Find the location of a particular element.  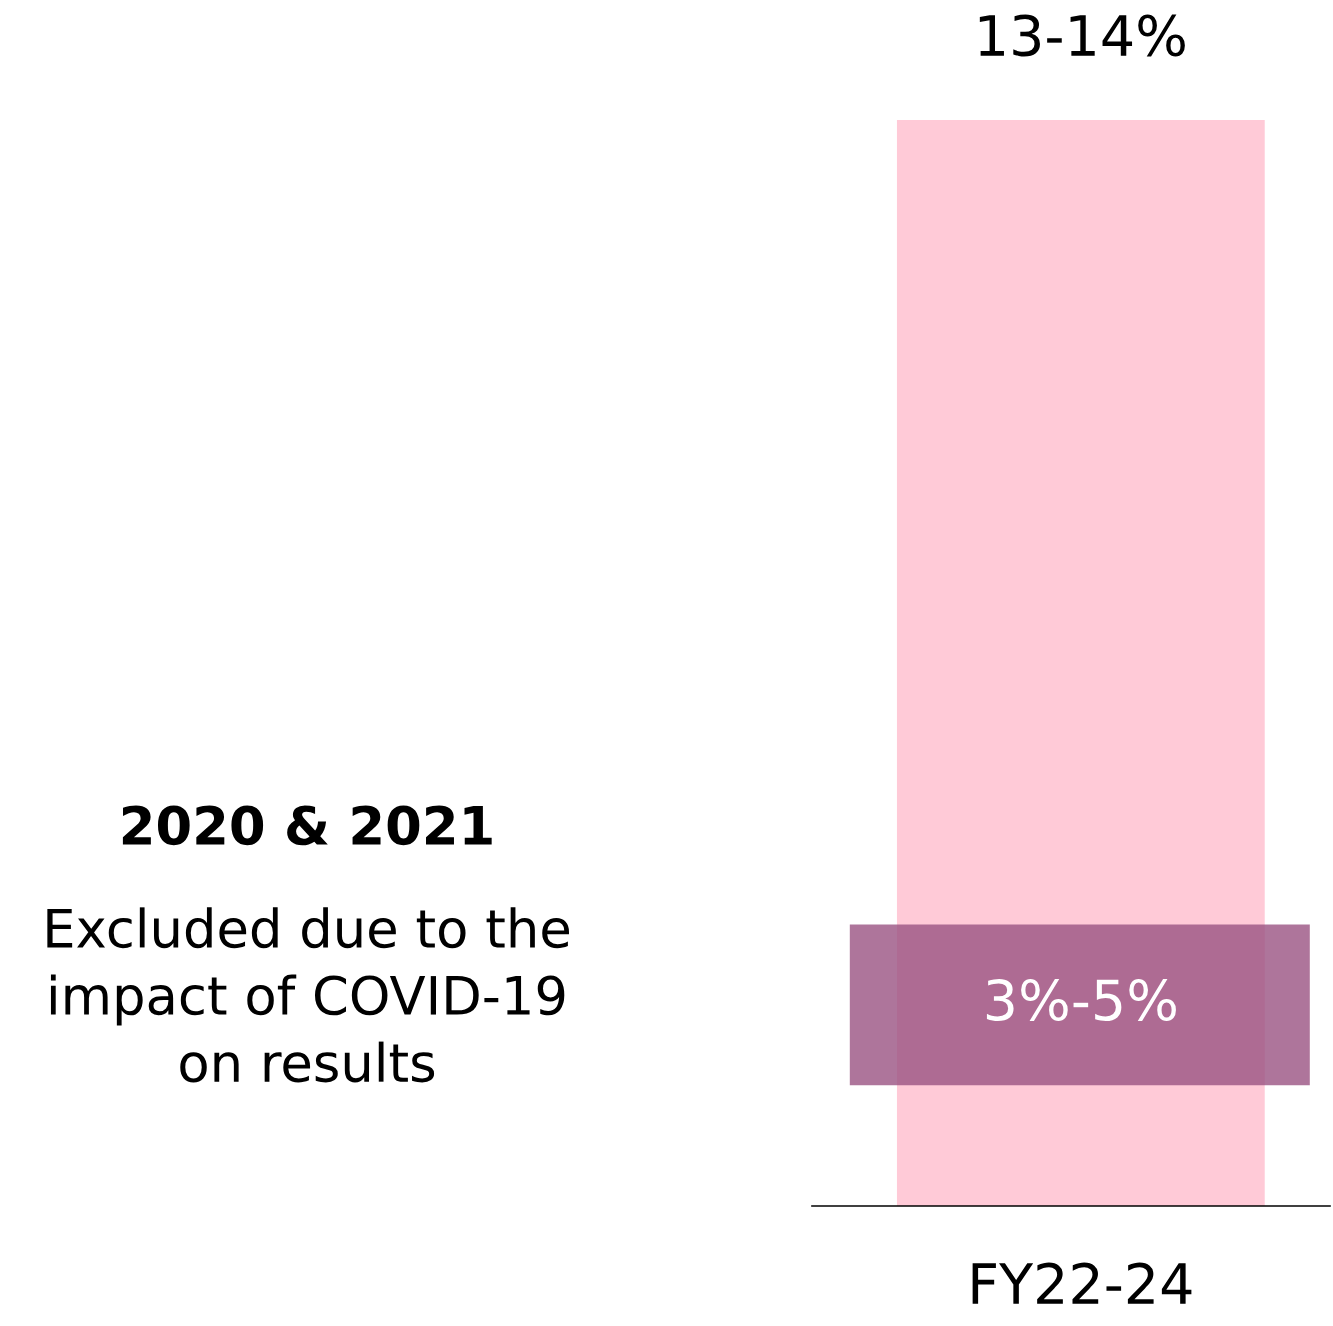

band-label: 3%-5% is located at coordinates (1081, 1000).